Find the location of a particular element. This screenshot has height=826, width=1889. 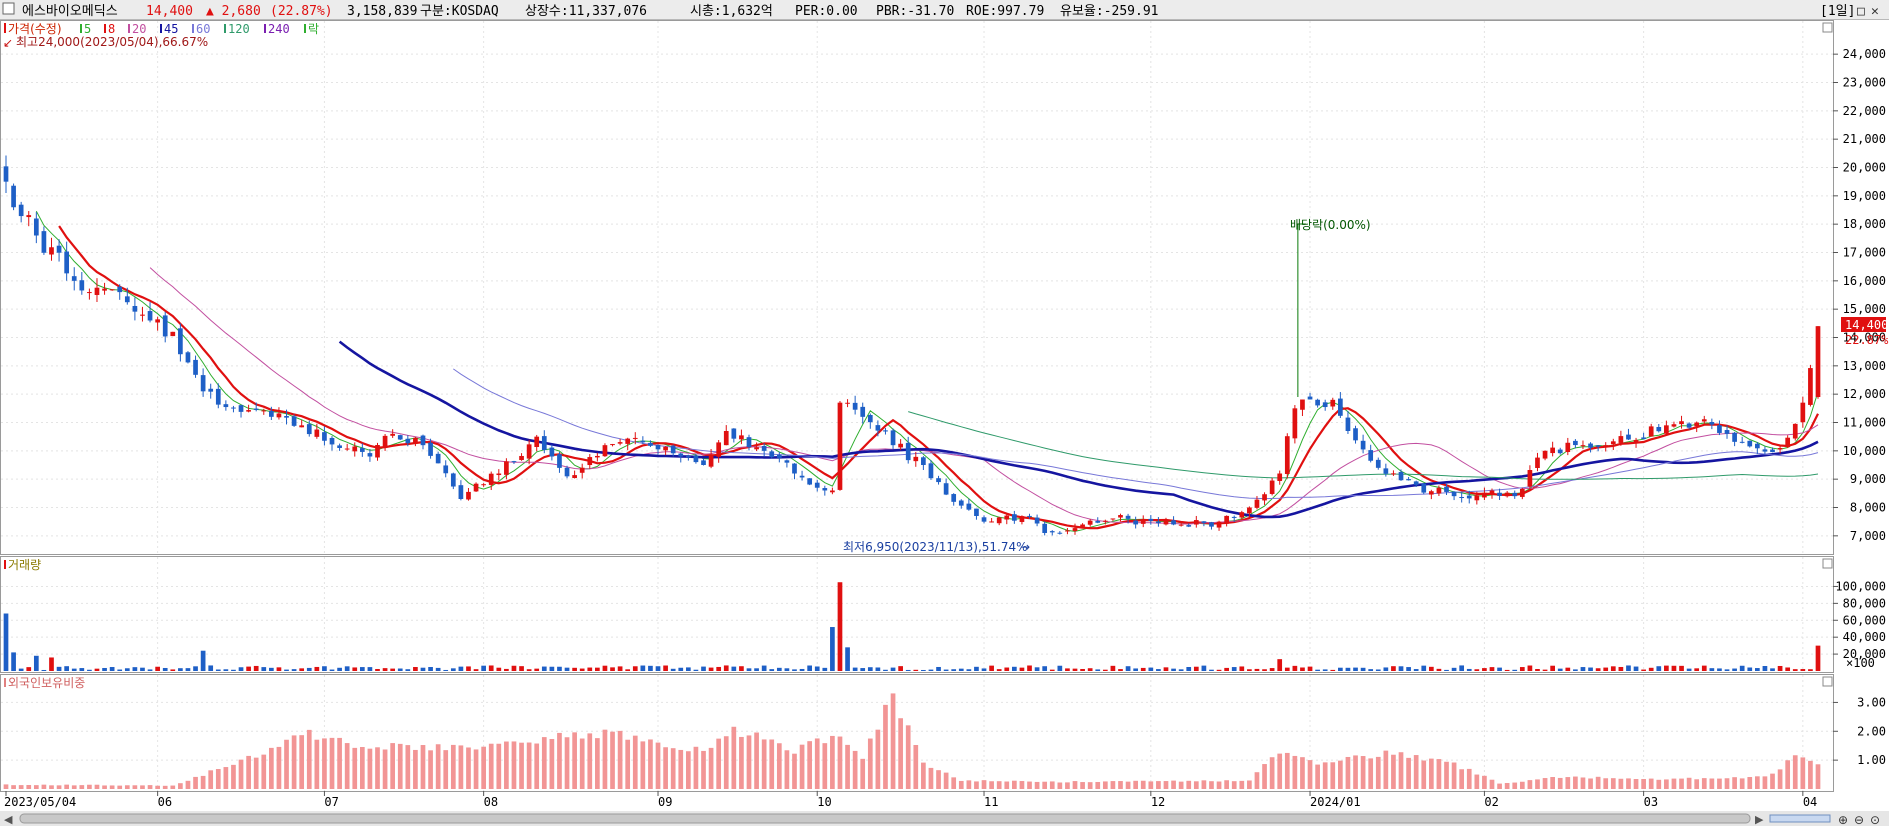

volume-bar-2023/08/08 is located at coordinates (521, 668).